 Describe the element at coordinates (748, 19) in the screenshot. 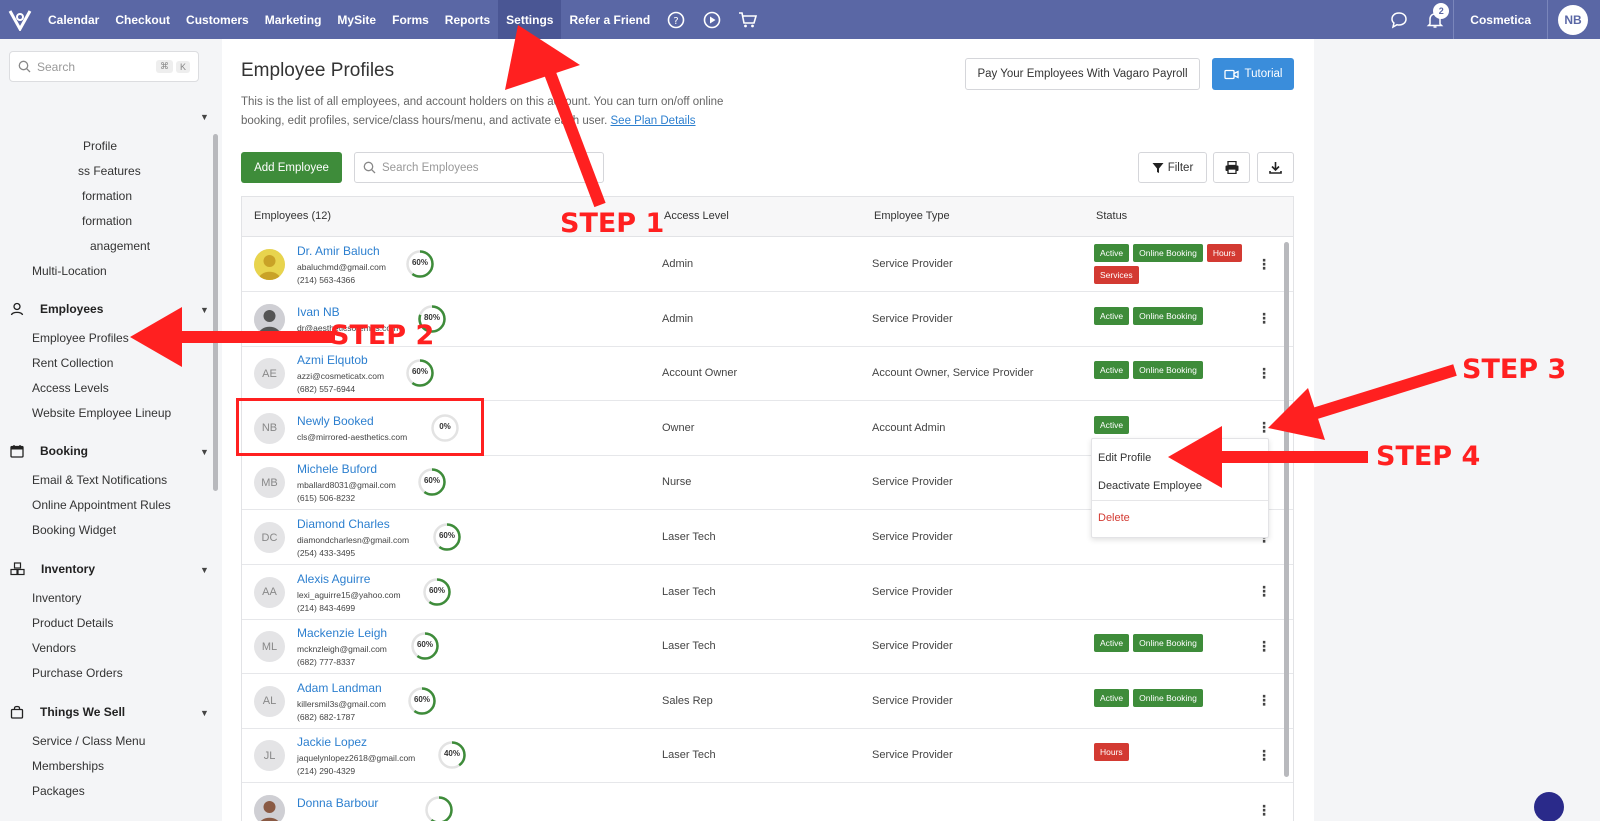

I see `cart-icon` at that location.